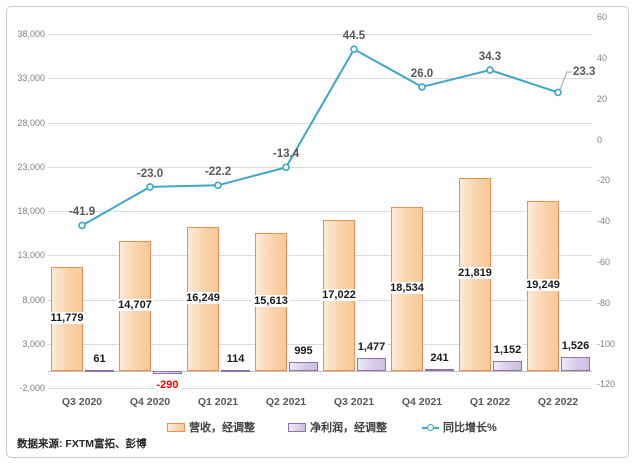 This screenshot has height=463, width=635. I want to click on growth-line-swatch-icon, so click(430, 427).